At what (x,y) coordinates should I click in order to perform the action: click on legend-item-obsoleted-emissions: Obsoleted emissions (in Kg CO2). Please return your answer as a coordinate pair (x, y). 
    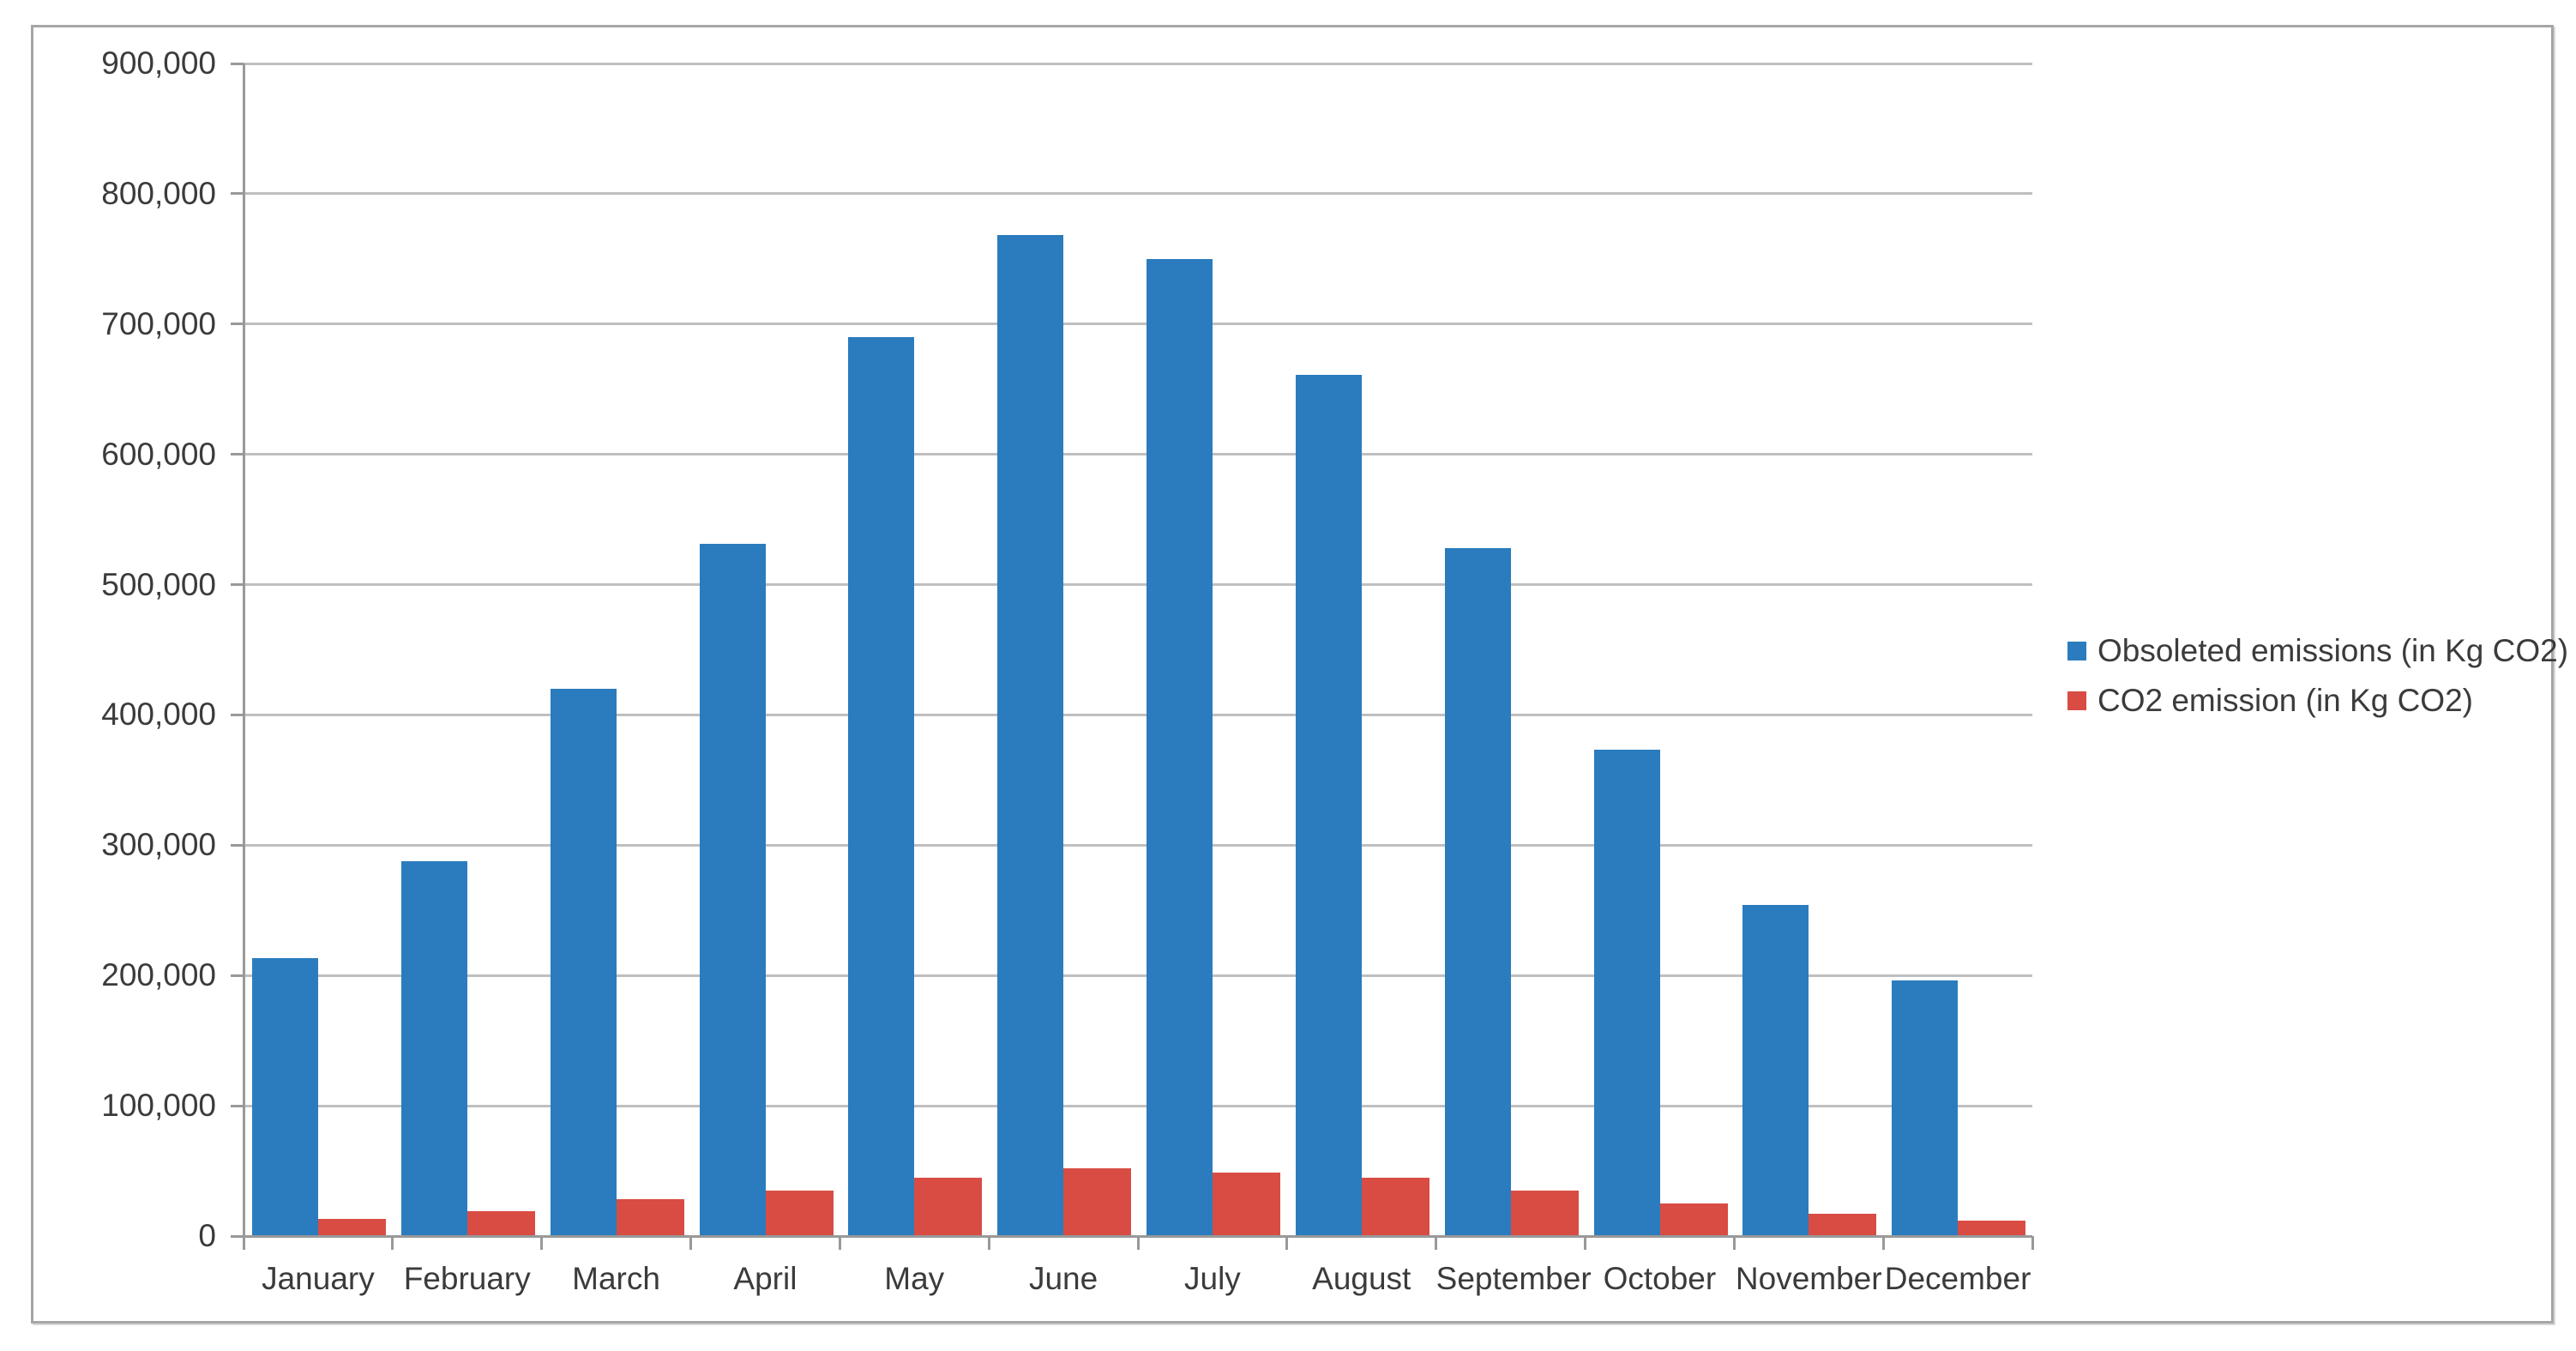
    Looking at the image, I should click on (2317, 651).